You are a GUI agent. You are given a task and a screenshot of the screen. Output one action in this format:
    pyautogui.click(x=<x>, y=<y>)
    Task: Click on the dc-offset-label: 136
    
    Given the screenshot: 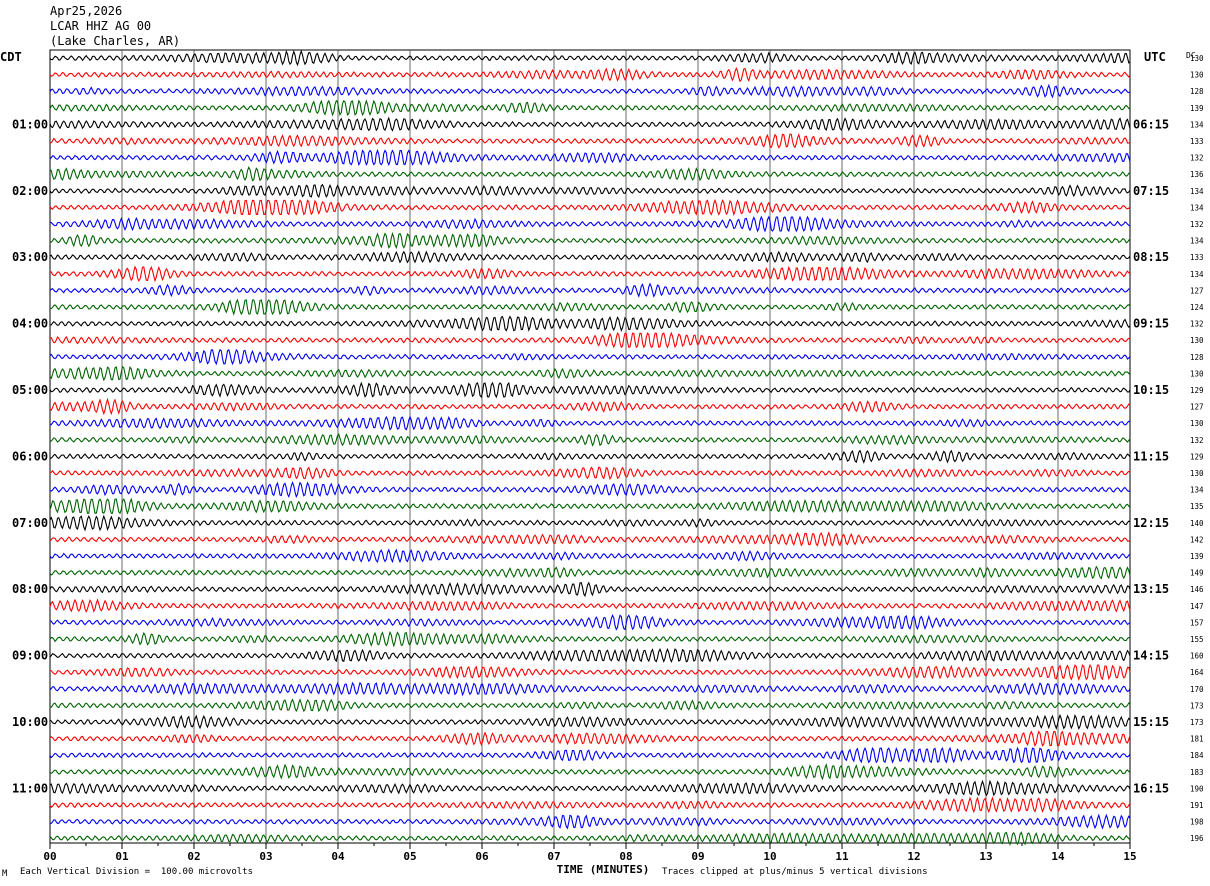 What is the action you would take?
    pyautogui.click(x=1197, y=174)
    